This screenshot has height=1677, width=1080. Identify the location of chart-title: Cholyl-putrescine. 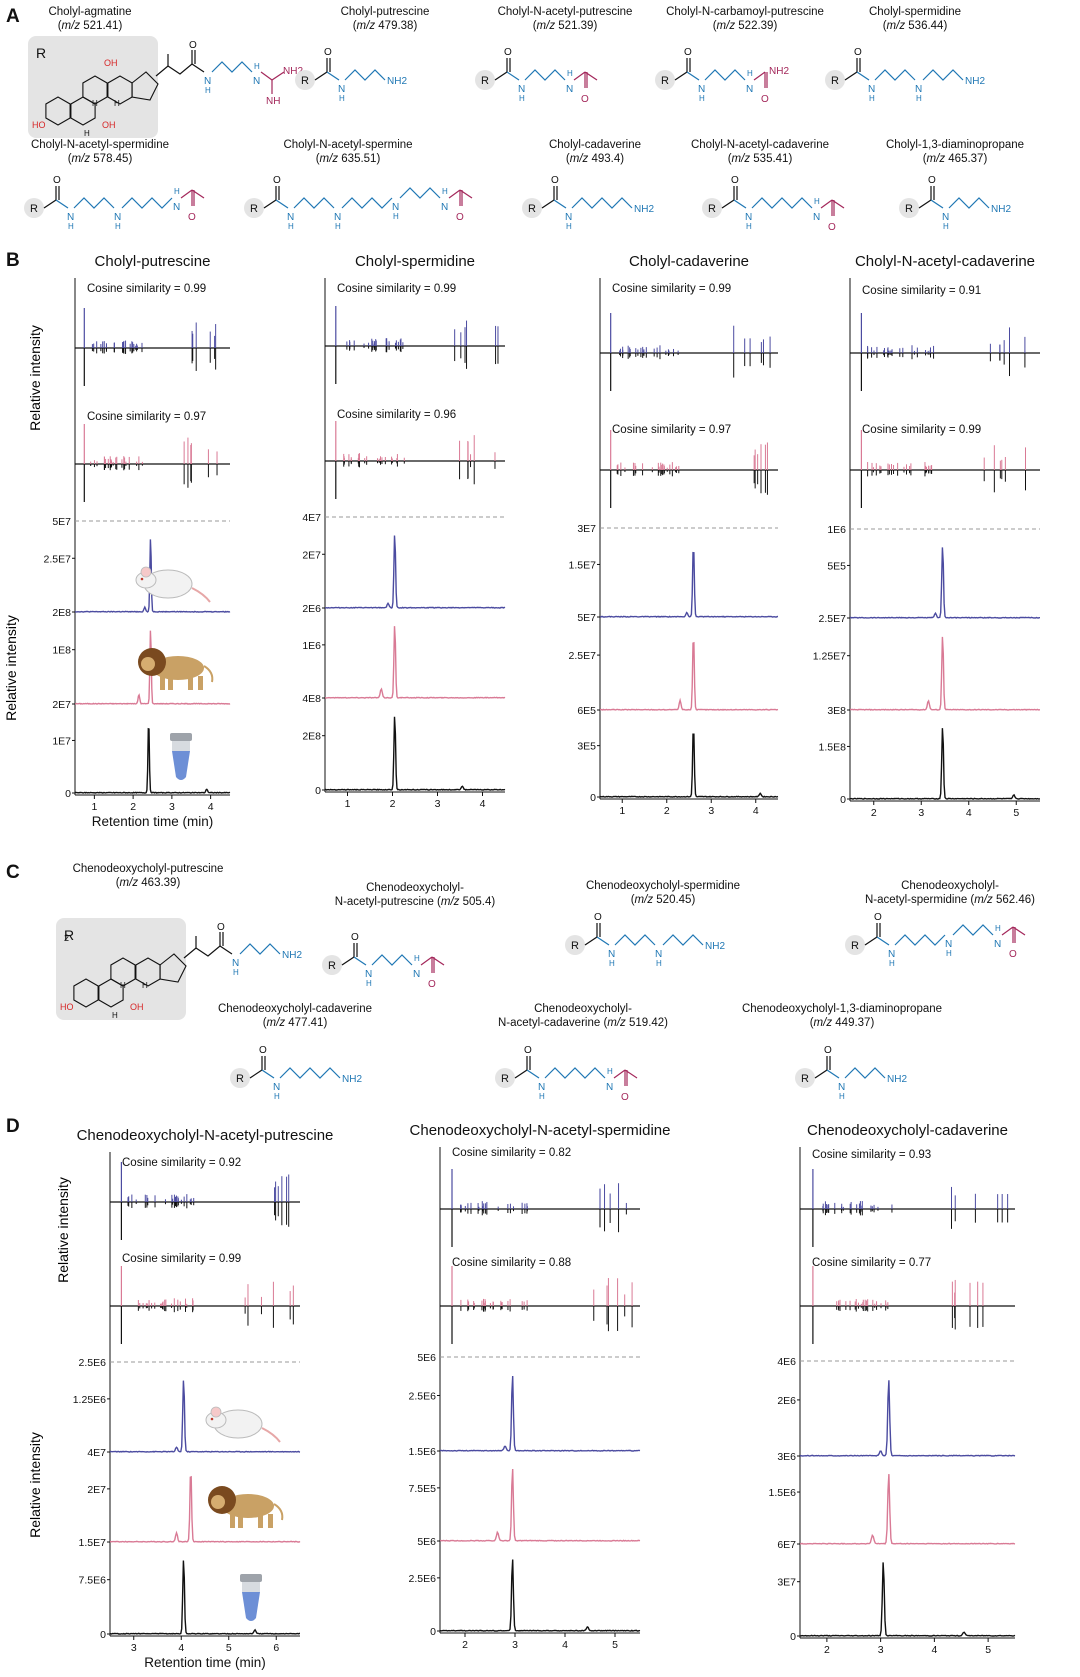
(153, 261).